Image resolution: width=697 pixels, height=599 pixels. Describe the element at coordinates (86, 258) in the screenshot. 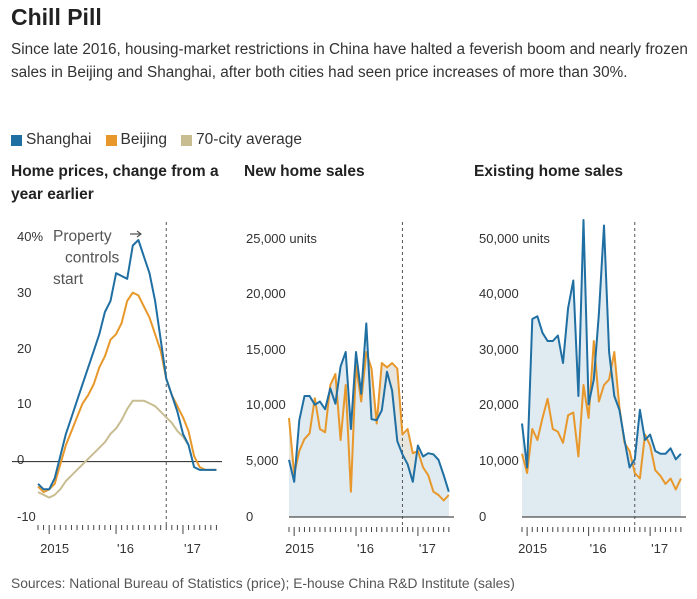

I see `property-controls-annotation: Property controls start` at that location.